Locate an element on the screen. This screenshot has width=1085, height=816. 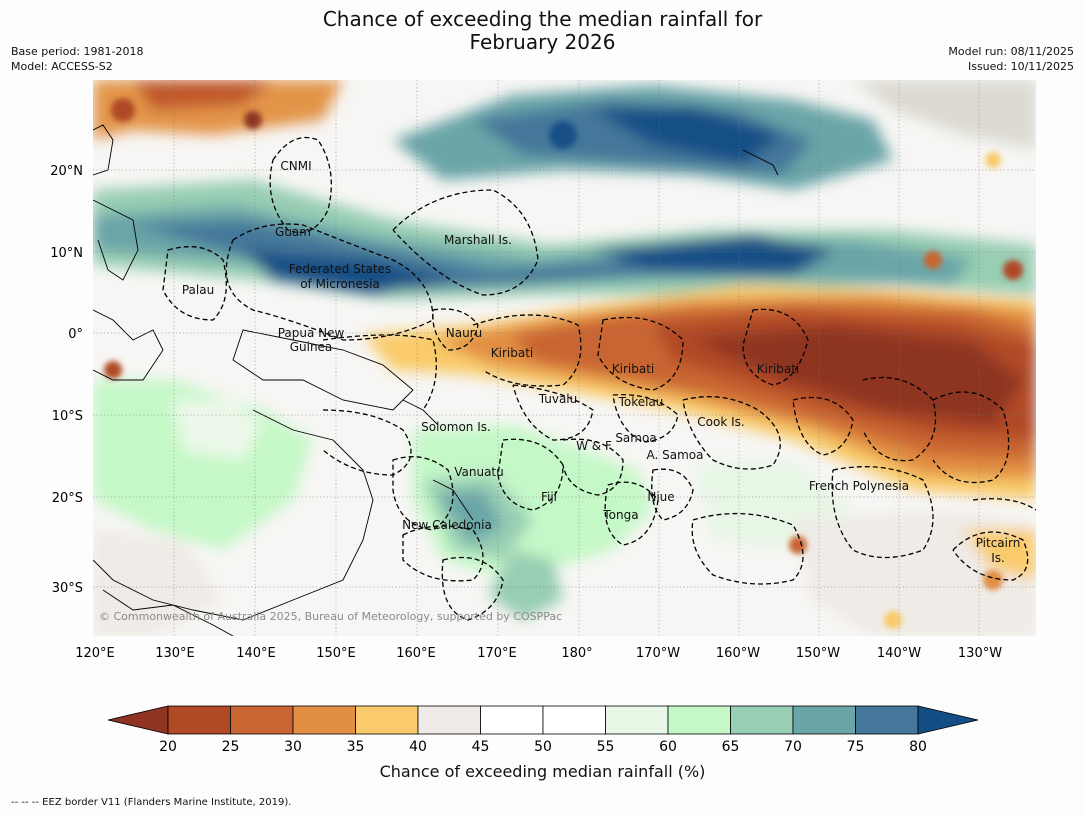
label-niue: Niue is located at coordinates (660, 497).